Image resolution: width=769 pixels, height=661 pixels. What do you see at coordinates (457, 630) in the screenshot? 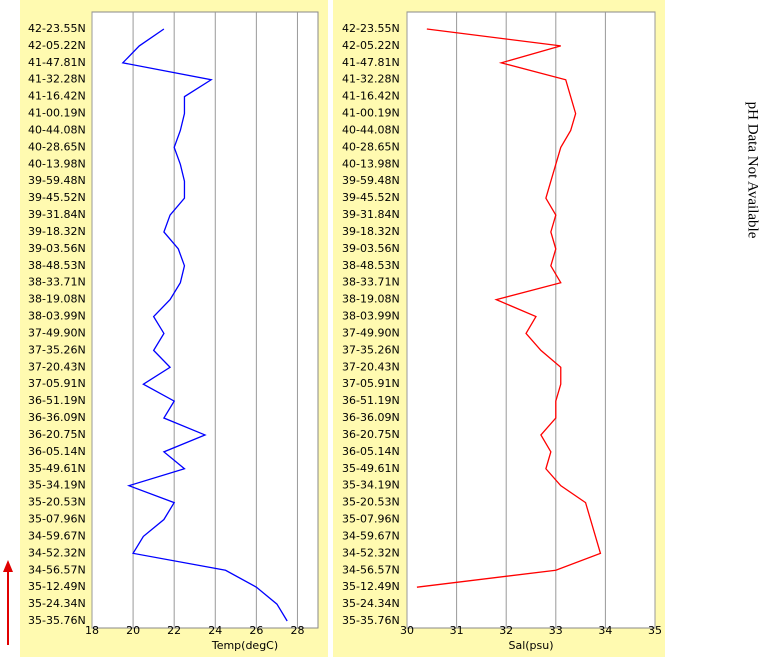
I see `x-tick-label: 31` at bounding box center [457, 630].